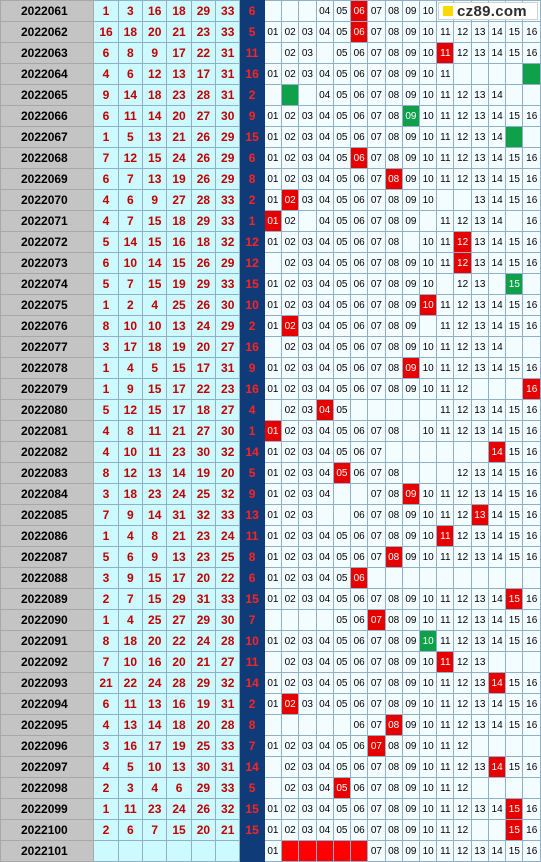 The width and height of the screenshot is (541, 862). Describe the element at coordinates (179, 494) in the screenshot. I see `red-ball-number: 24` at that location.